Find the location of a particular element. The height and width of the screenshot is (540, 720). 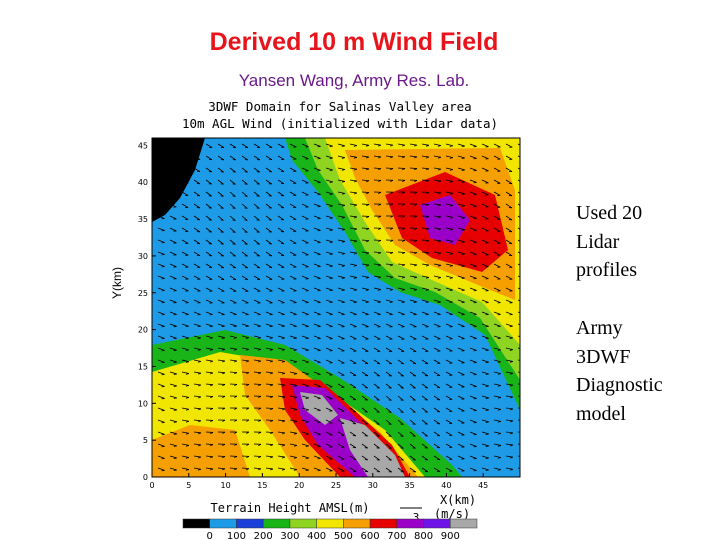

bullet: Army 3DWF Diagnostic model is located at coordinates (619, 371).